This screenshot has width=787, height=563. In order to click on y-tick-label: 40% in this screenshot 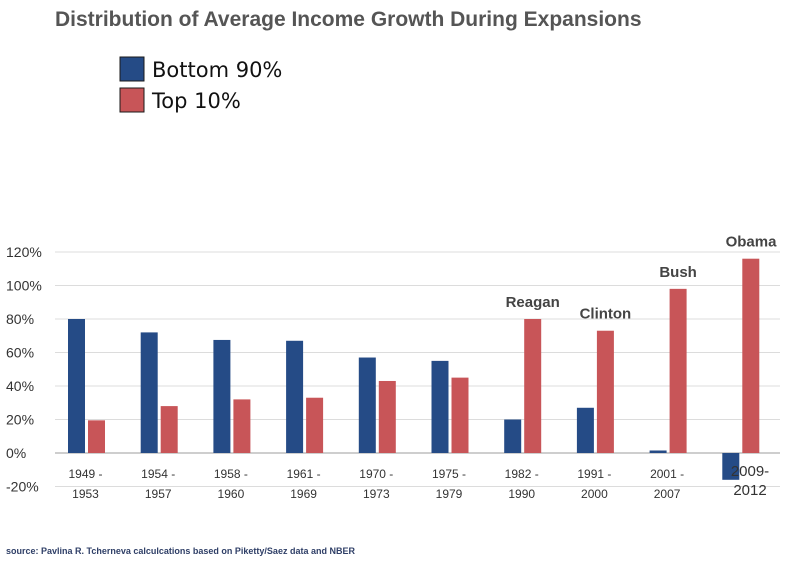, I will do `click(20, 386)`.